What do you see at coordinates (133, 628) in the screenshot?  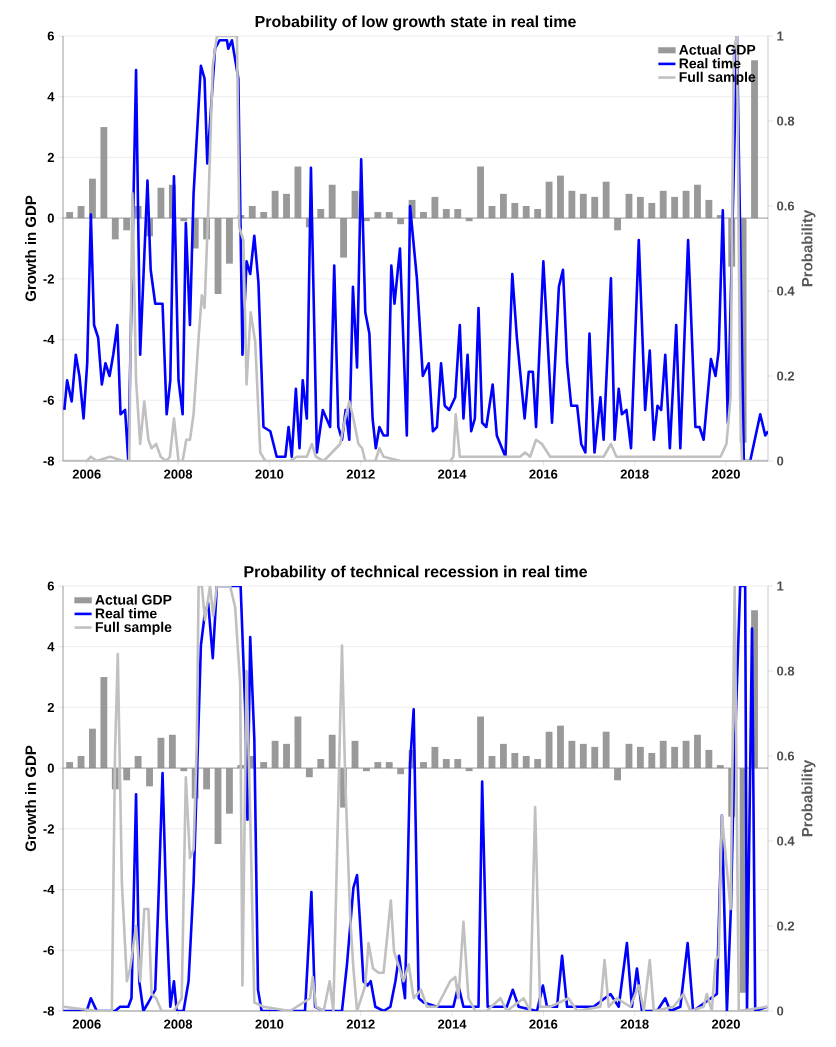 I see `legend-label: Full sample` at bounding box center [133, 628].